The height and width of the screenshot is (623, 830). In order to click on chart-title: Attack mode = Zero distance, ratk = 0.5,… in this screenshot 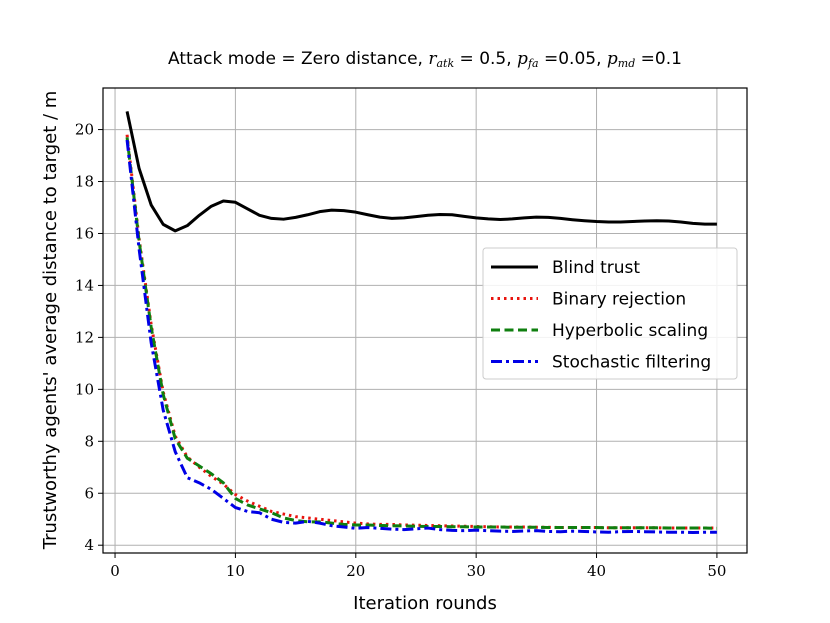, I will do `click(425, 59)`.